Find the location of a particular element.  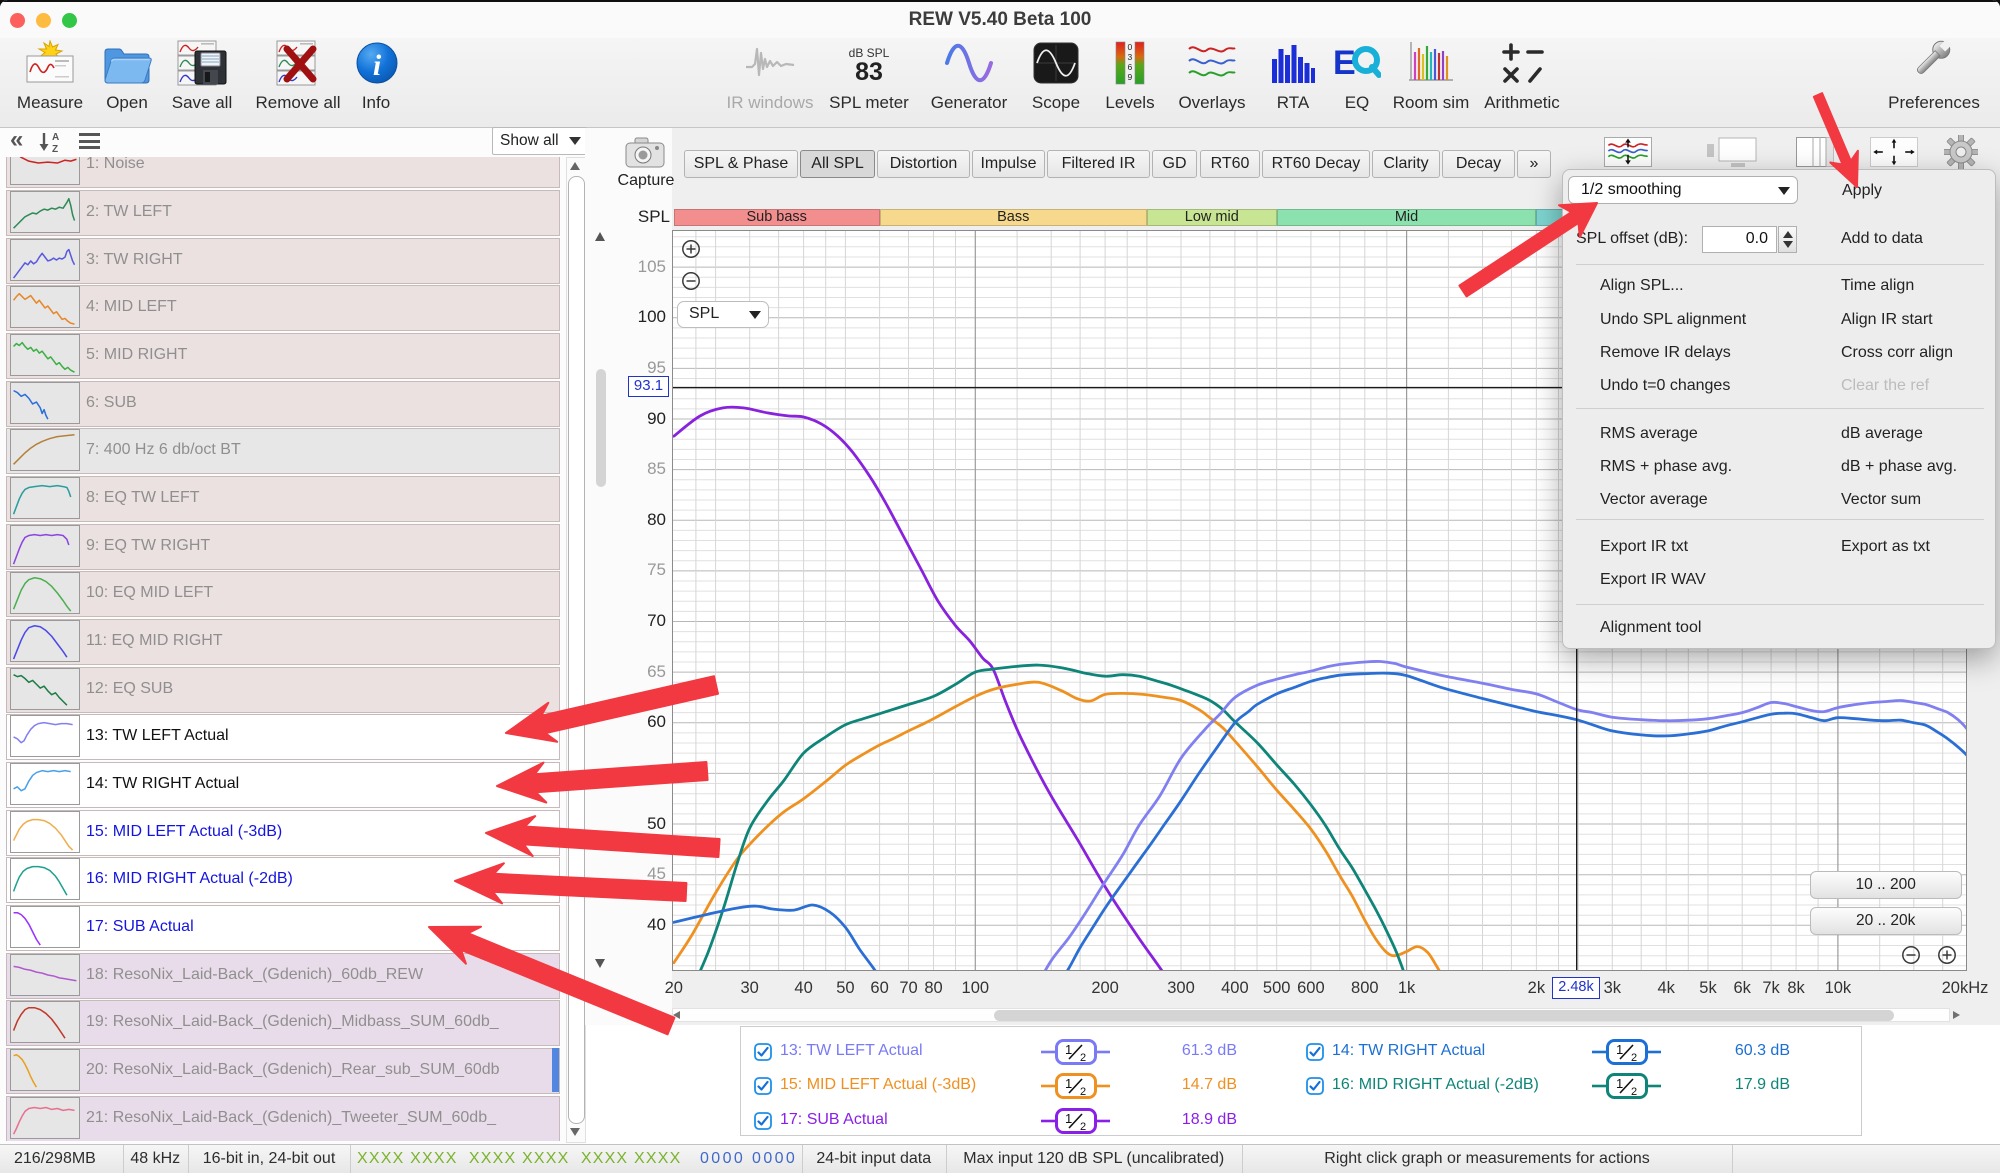

svg-text: A is located at coordinates (55, 137).